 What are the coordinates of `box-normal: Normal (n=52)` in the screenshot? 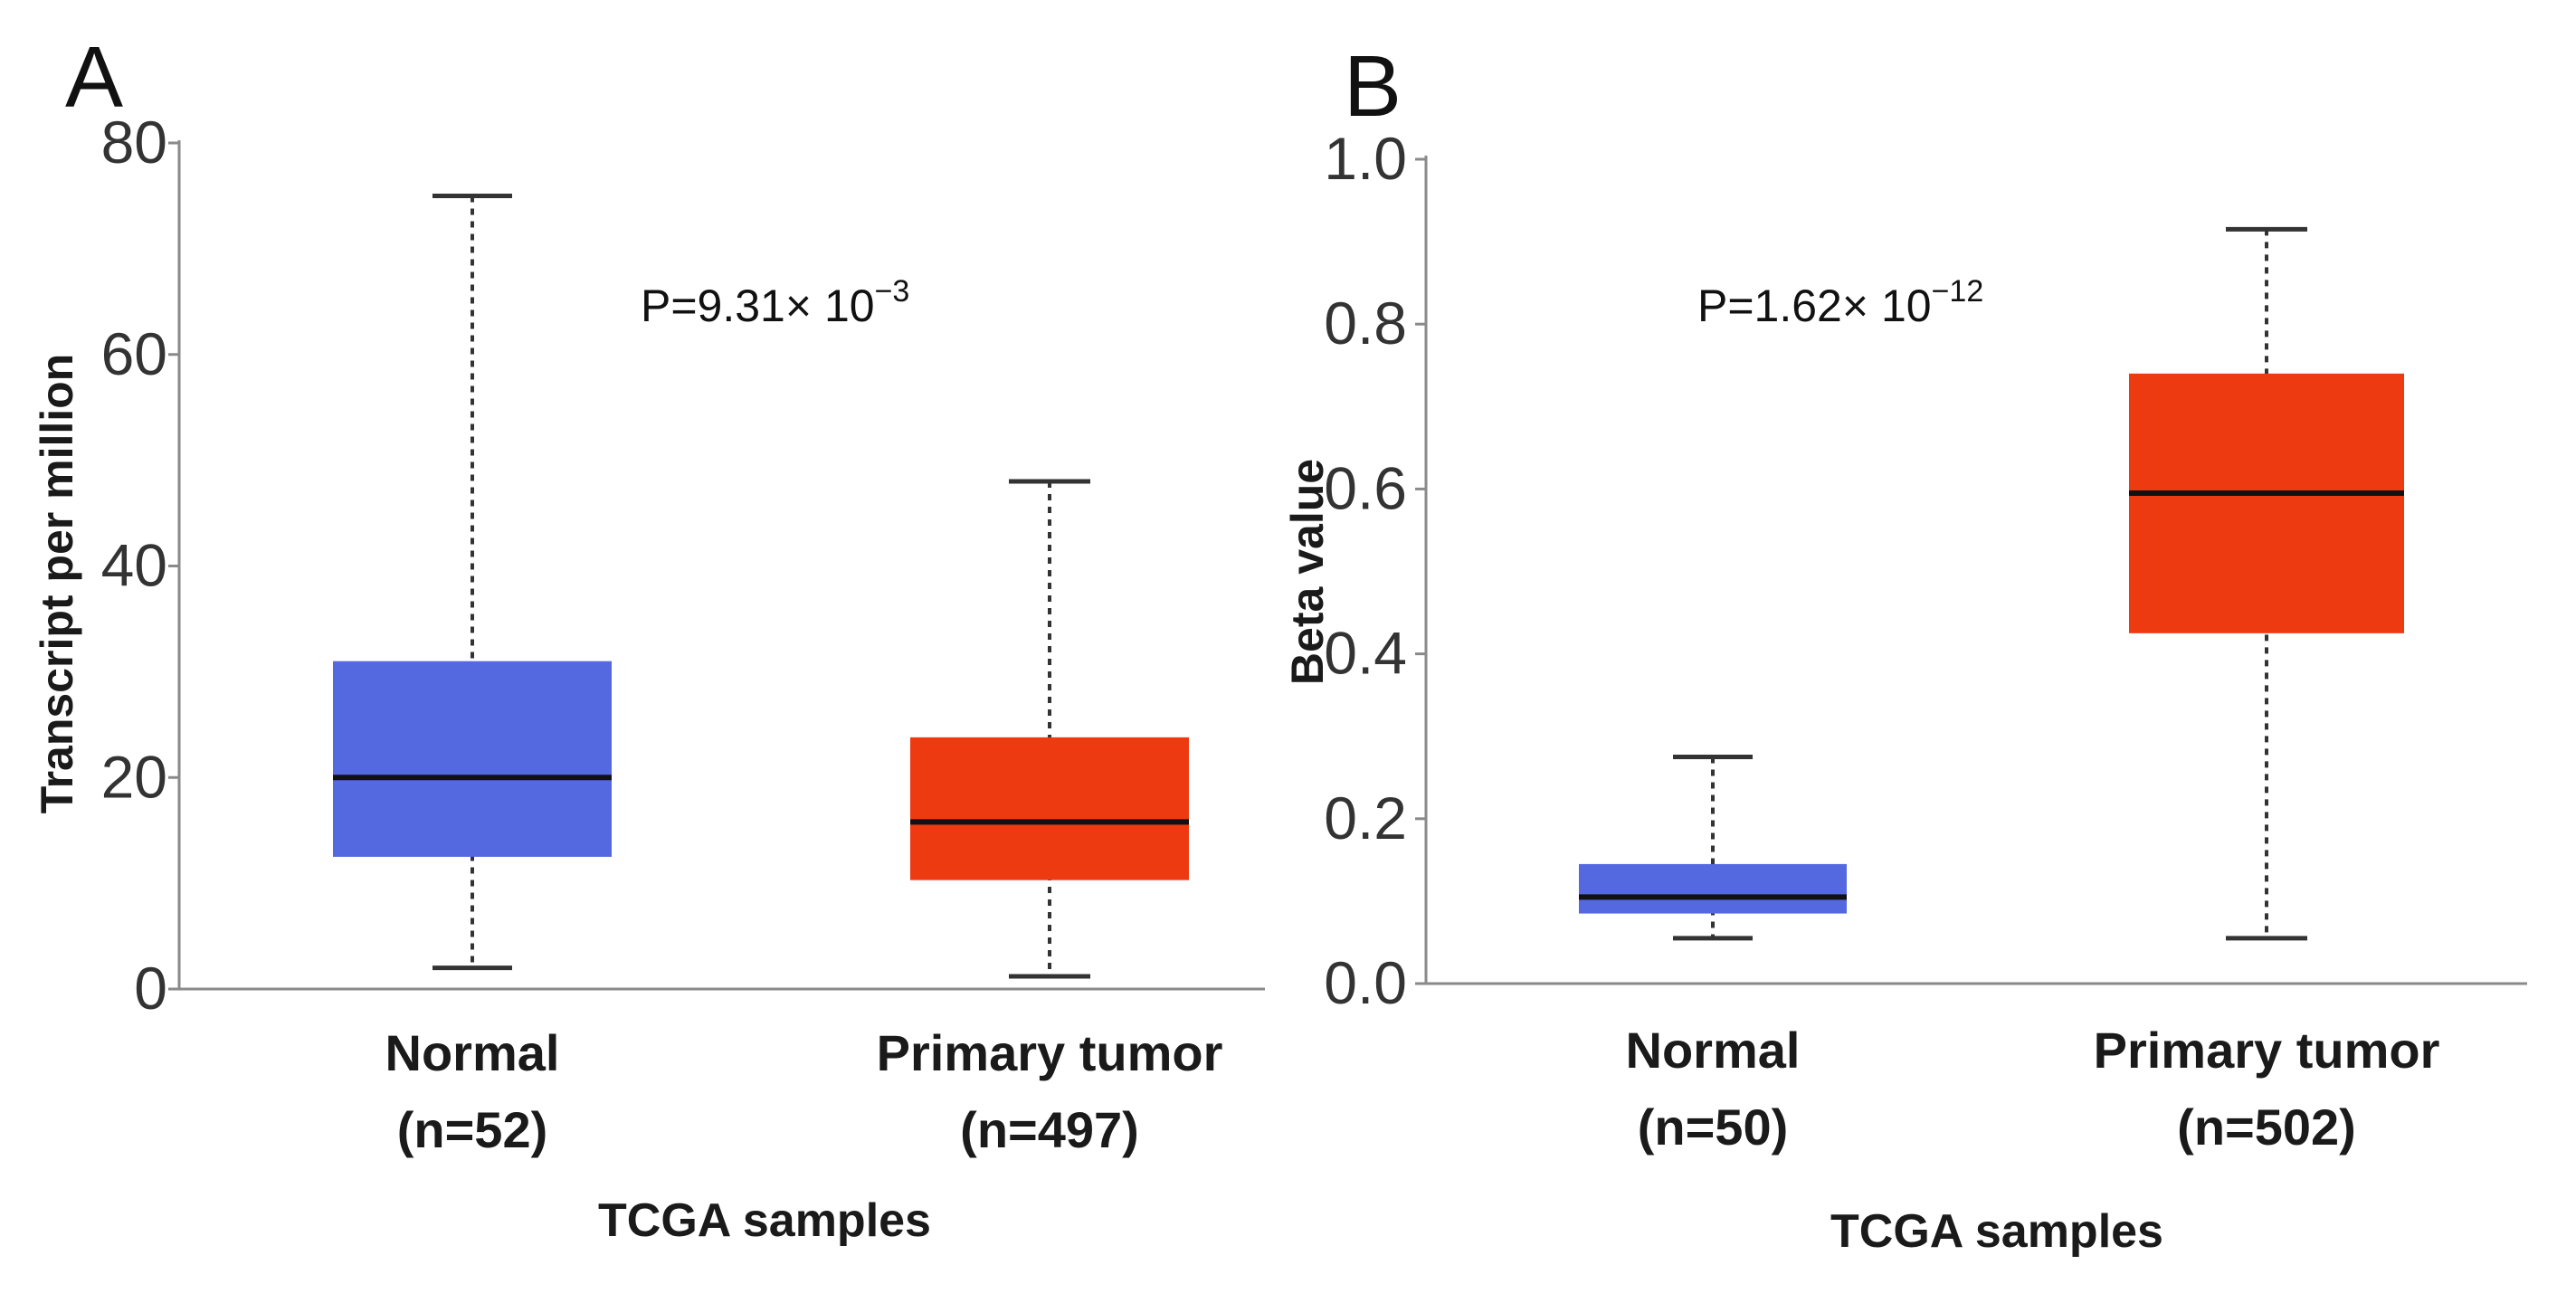 It's located at (473, 675).